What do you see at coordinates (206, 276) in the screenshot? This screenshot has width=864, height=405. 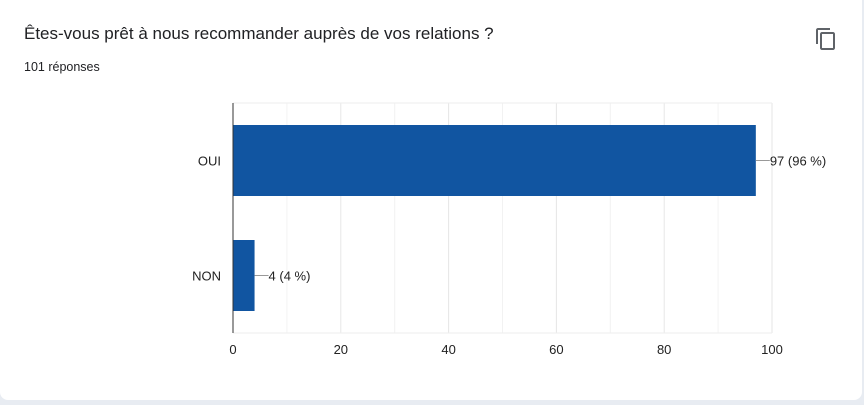 I see `category-label: NON` at bounding box center [206, 276].